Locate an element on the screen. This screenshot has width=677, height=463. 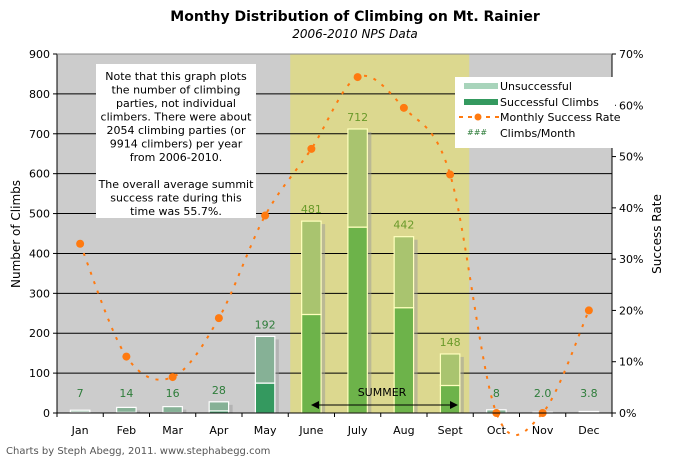
data-label: 28 is located at coordinates (219, 390).